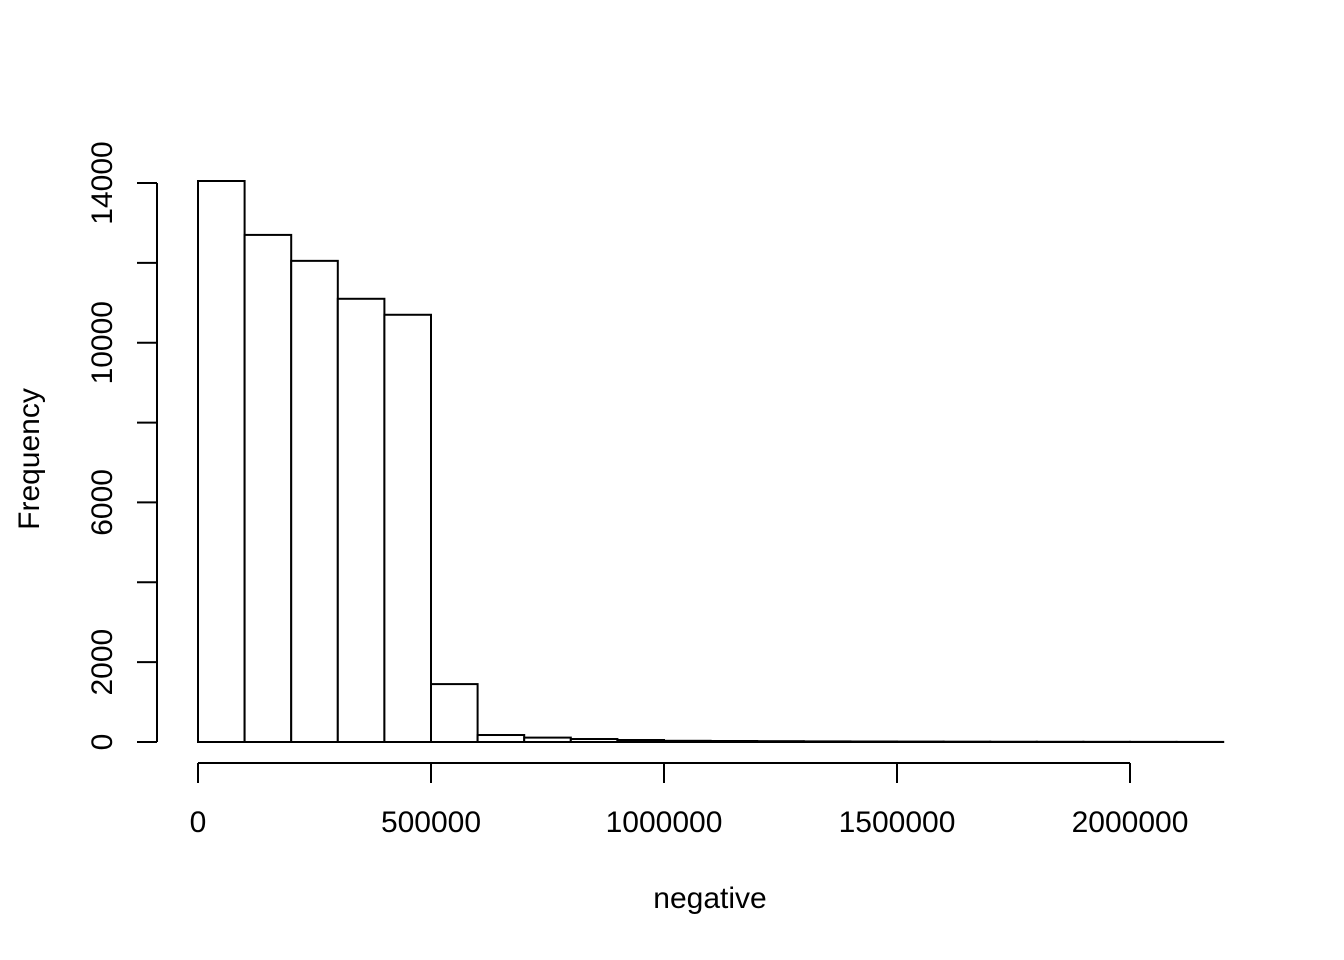 The width and height of the screenshot is (1344, 960). I want to click on y-tick-label: 6000, so click(102, 502).